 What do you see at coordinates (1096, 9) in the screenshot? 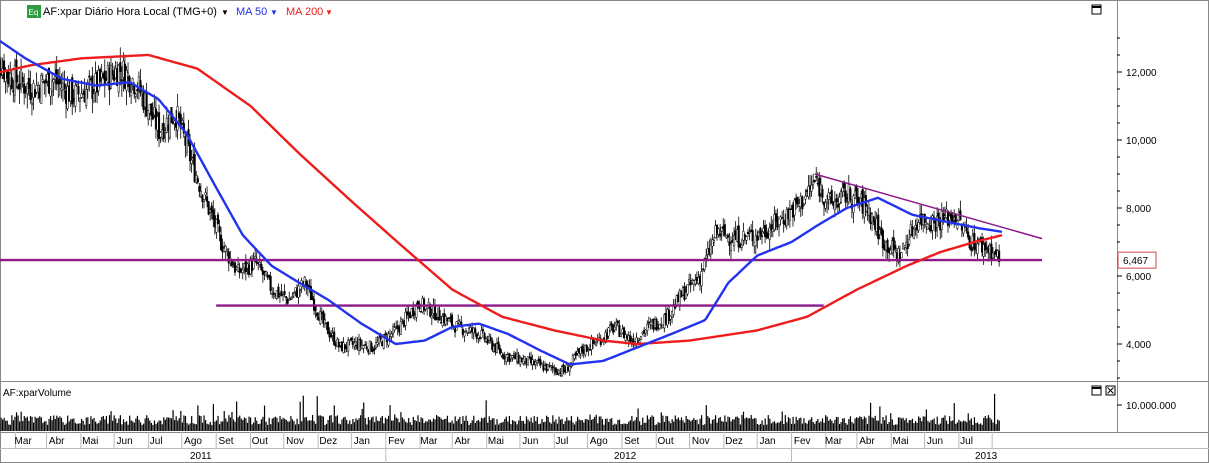
I see `maximize-price-panel-icon` at bounding box center [1096, 9].